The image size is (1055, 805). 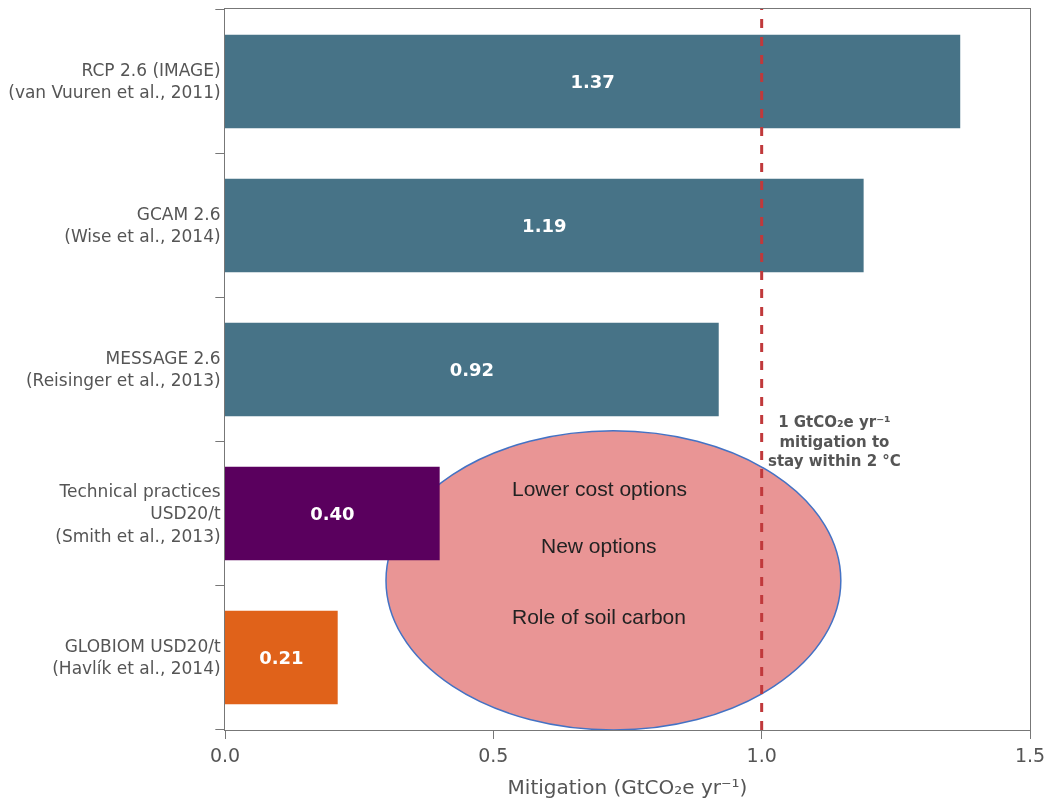 What do you see at coordinates (142, 225) in the screenshot?
I see `y-tick-label: GCAM 2.6 (Wise et al., 2014)` at bounding box center [142, 225].